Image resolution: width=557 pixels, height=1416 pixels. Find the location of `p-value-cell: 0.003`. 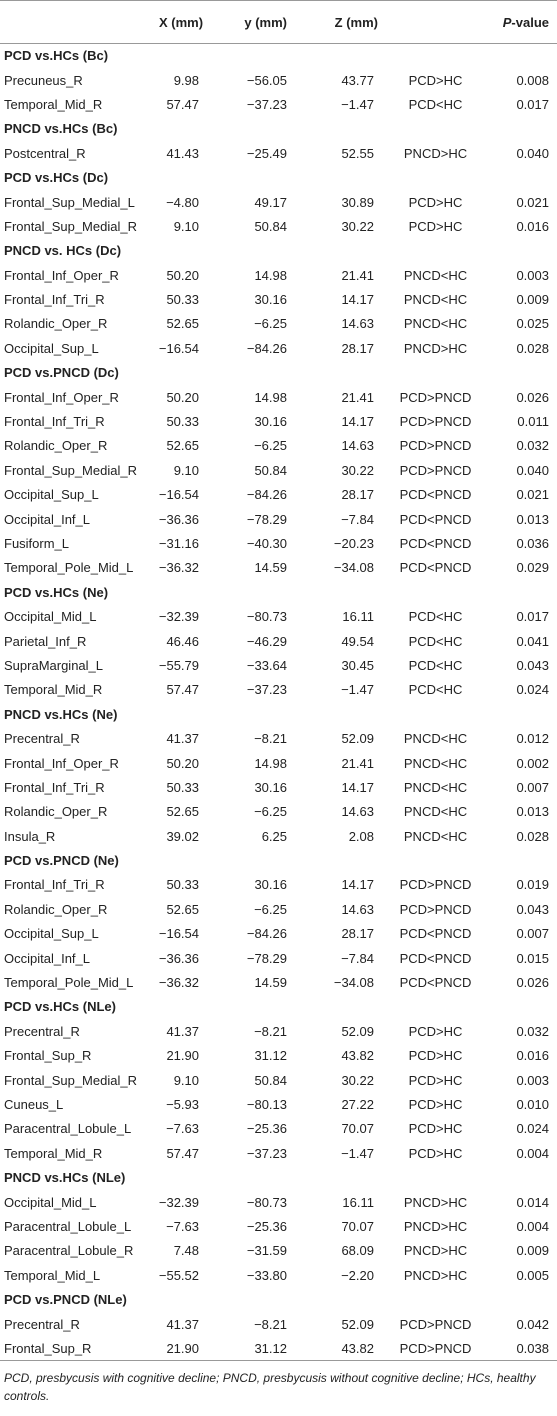

p-value-cell: 0.003 is located at coordinates (532, 1080).